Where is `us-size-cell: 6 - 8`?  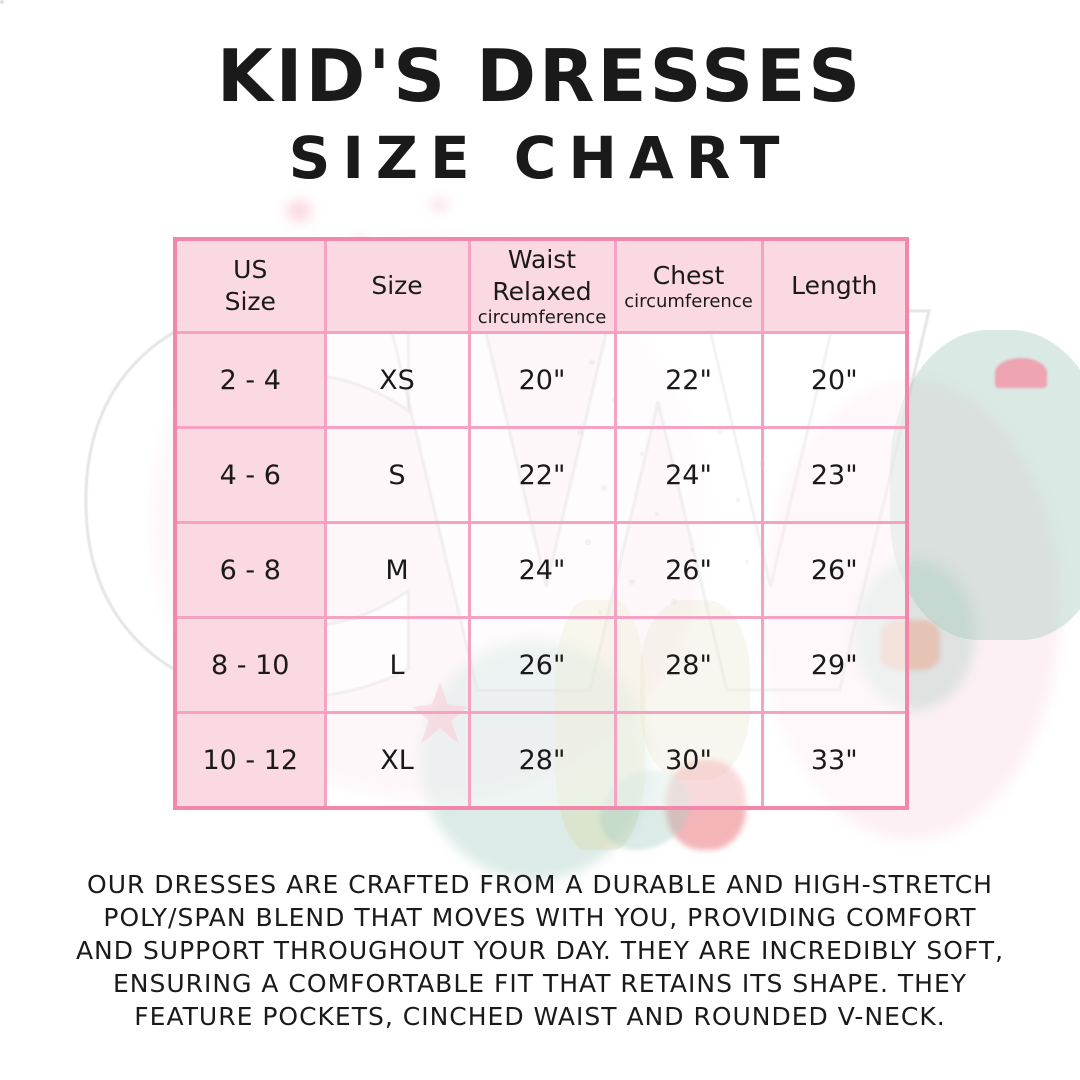
us-size-cell: 6 - 8 is located at coordinates (250, 570).